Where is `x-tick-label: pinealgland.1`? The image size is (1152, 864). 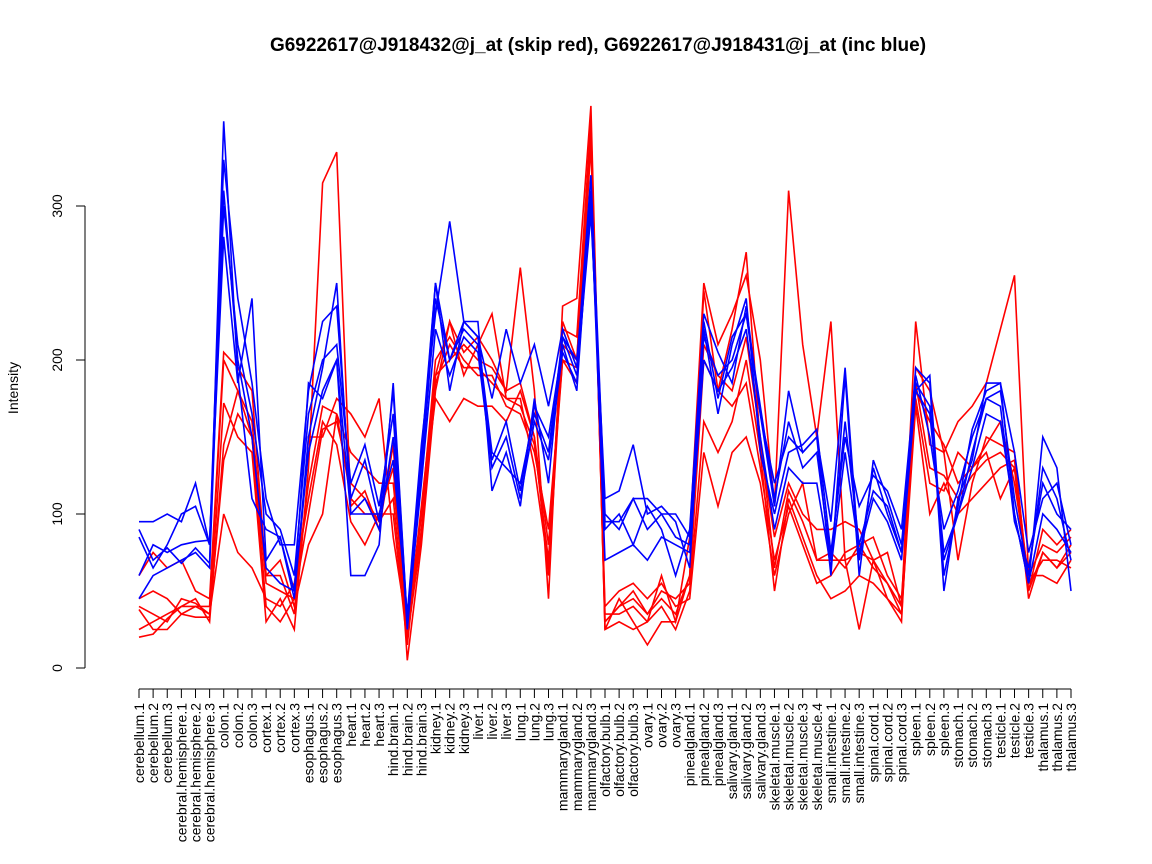
x-tick-label: pinealgland.1 is located at coordinates (690, 745).